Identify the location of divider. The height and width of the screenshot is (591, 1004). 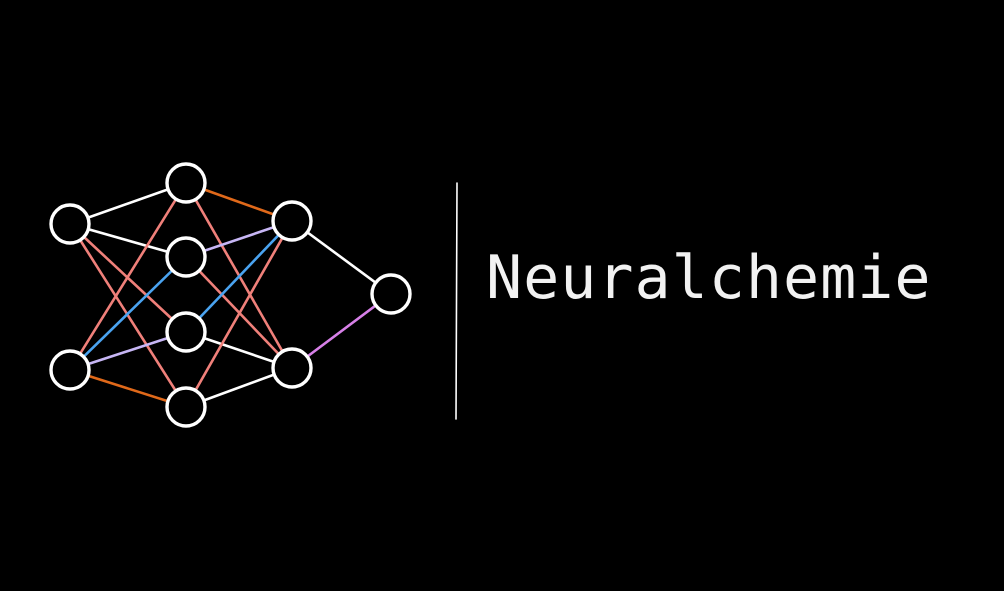
(456, 301).